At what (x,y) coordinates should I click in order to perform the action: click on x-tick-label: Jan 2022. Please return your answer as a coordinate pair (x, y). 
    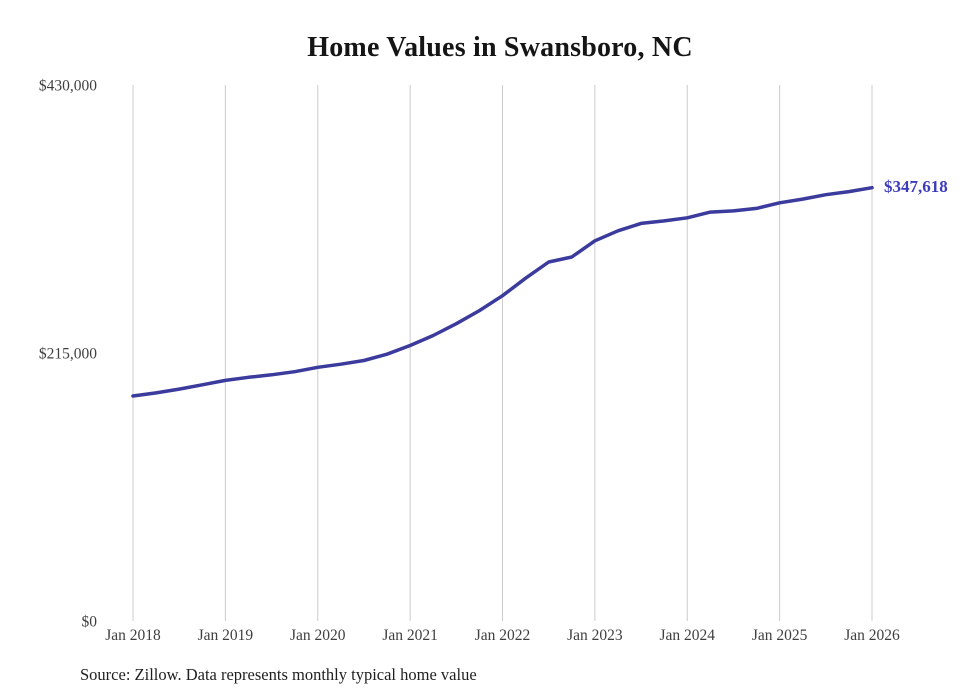
    Looking at the image, I should click on (503, 635).